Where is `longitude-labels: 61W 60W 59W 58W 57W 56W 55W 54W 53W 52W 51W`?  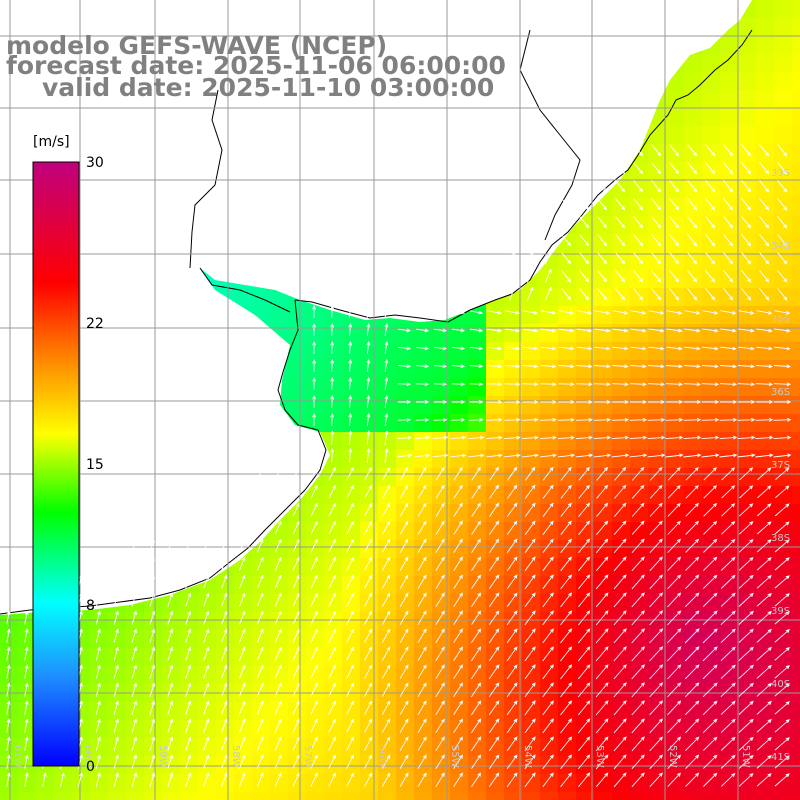 longitude-labels: 61W 60W 59W 58W 57W 56W 55W 54W 53W 52W 51W is located at coordinates (381, 756).